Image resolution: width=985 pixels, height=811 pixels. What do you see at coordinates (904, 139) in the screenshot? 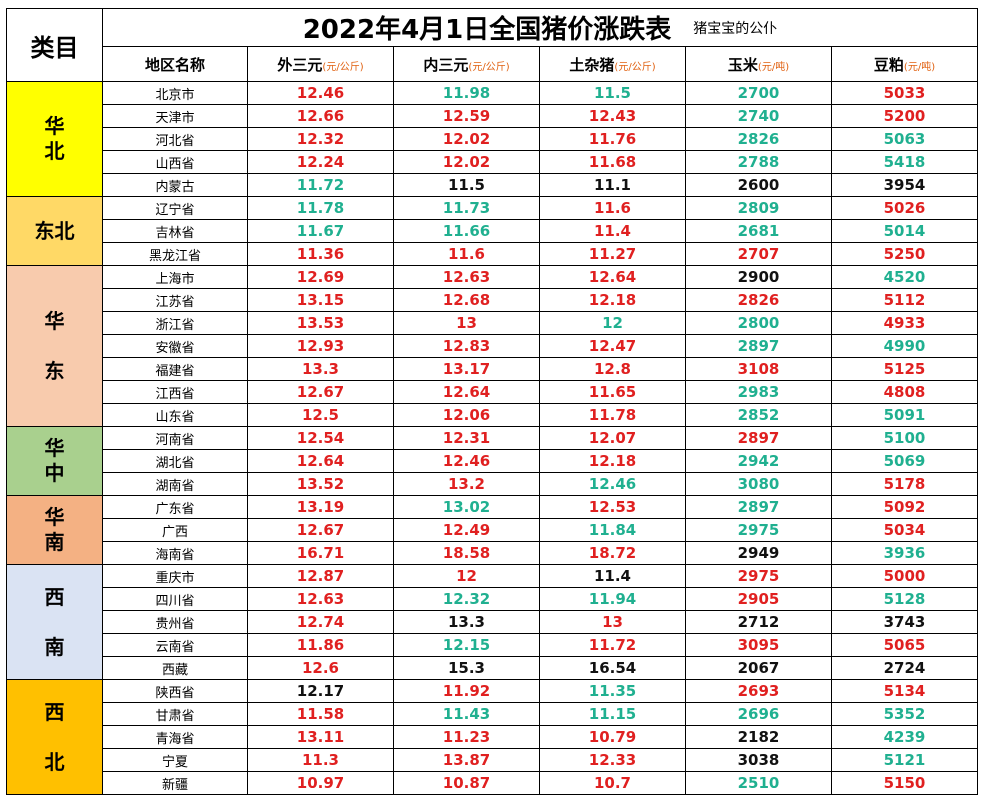
I see `price-cell: 5063` at bounding box center [904, 139].